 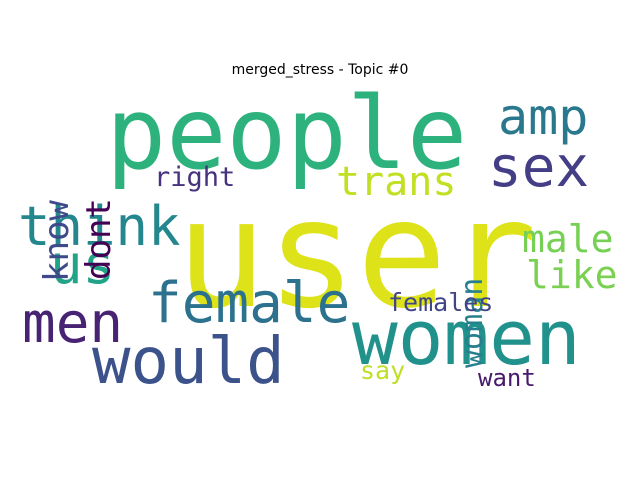 What do you see at coordinates (320, 70) in the screenshot?
I see `figure-title: merged_stress - Topic #0` at bounding box center [320, 70].